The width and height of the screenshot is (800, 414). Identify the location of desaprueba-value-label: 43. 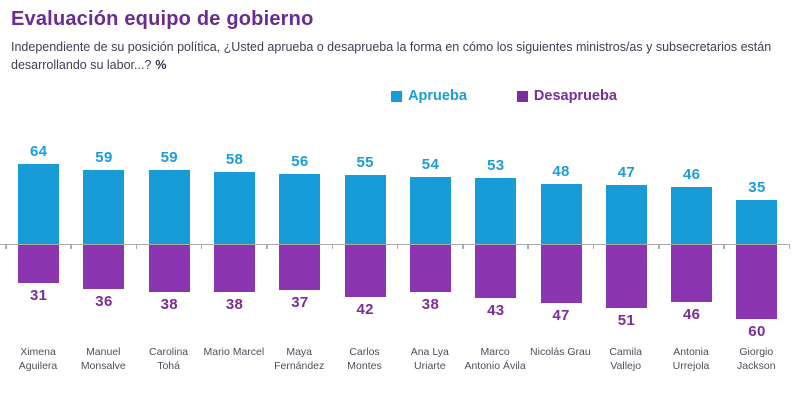
(496, 310).